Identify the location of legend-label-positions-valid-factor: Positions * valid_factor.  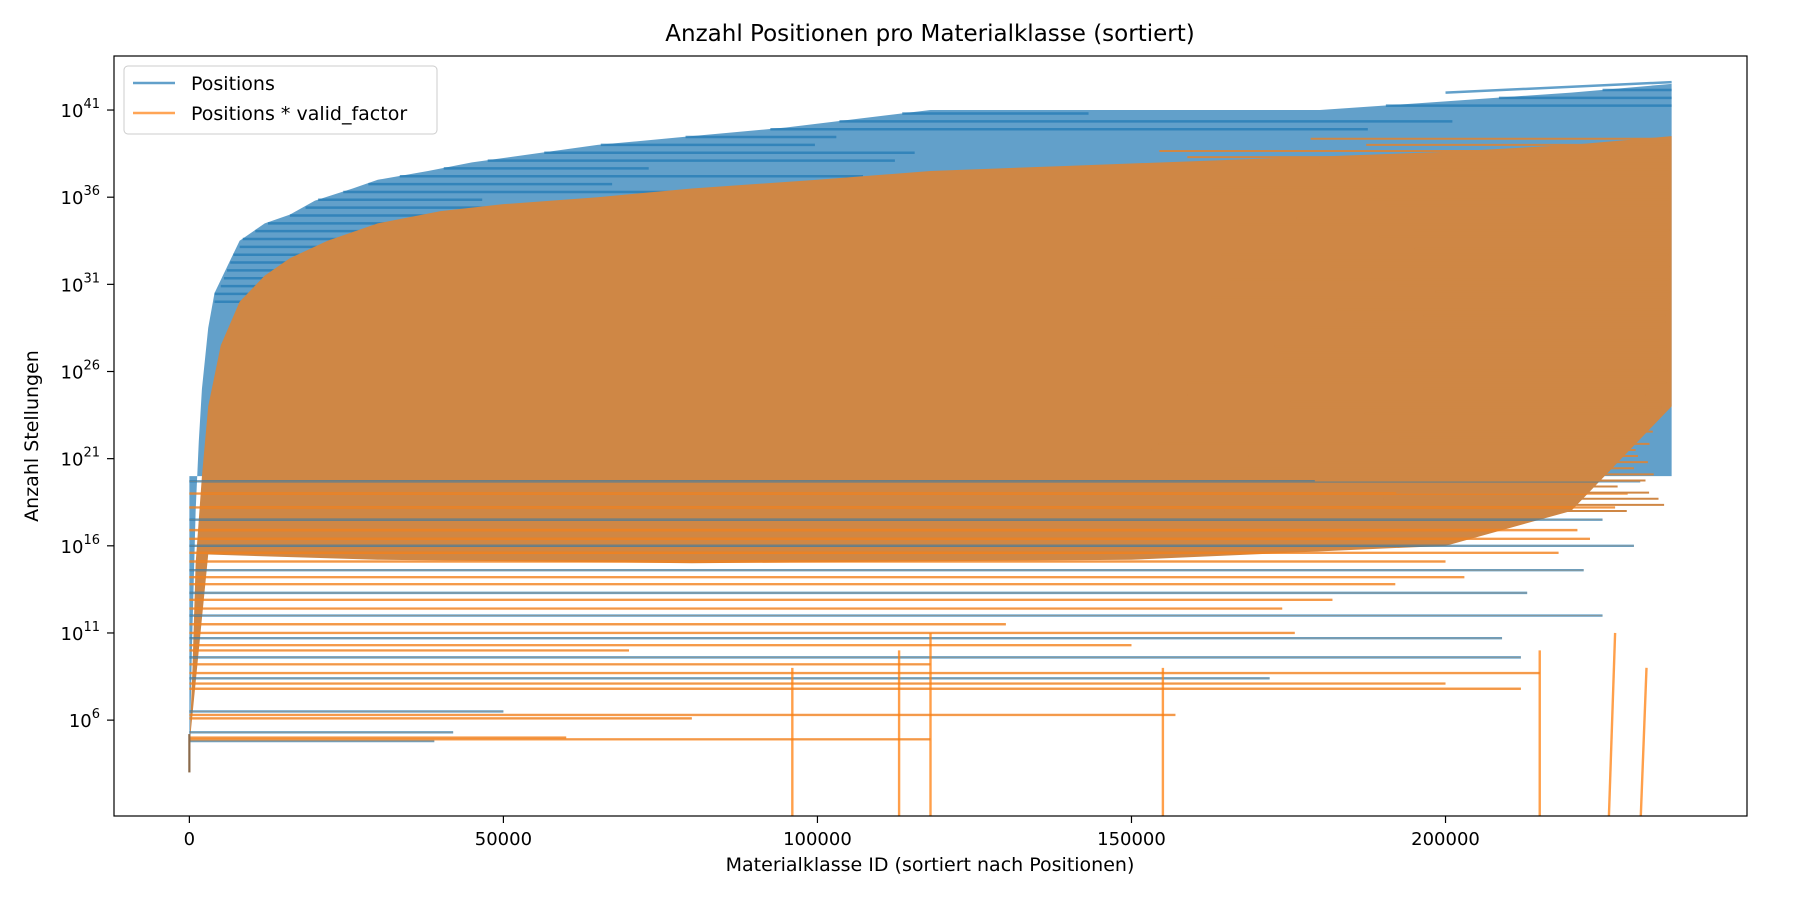
(299, 114).